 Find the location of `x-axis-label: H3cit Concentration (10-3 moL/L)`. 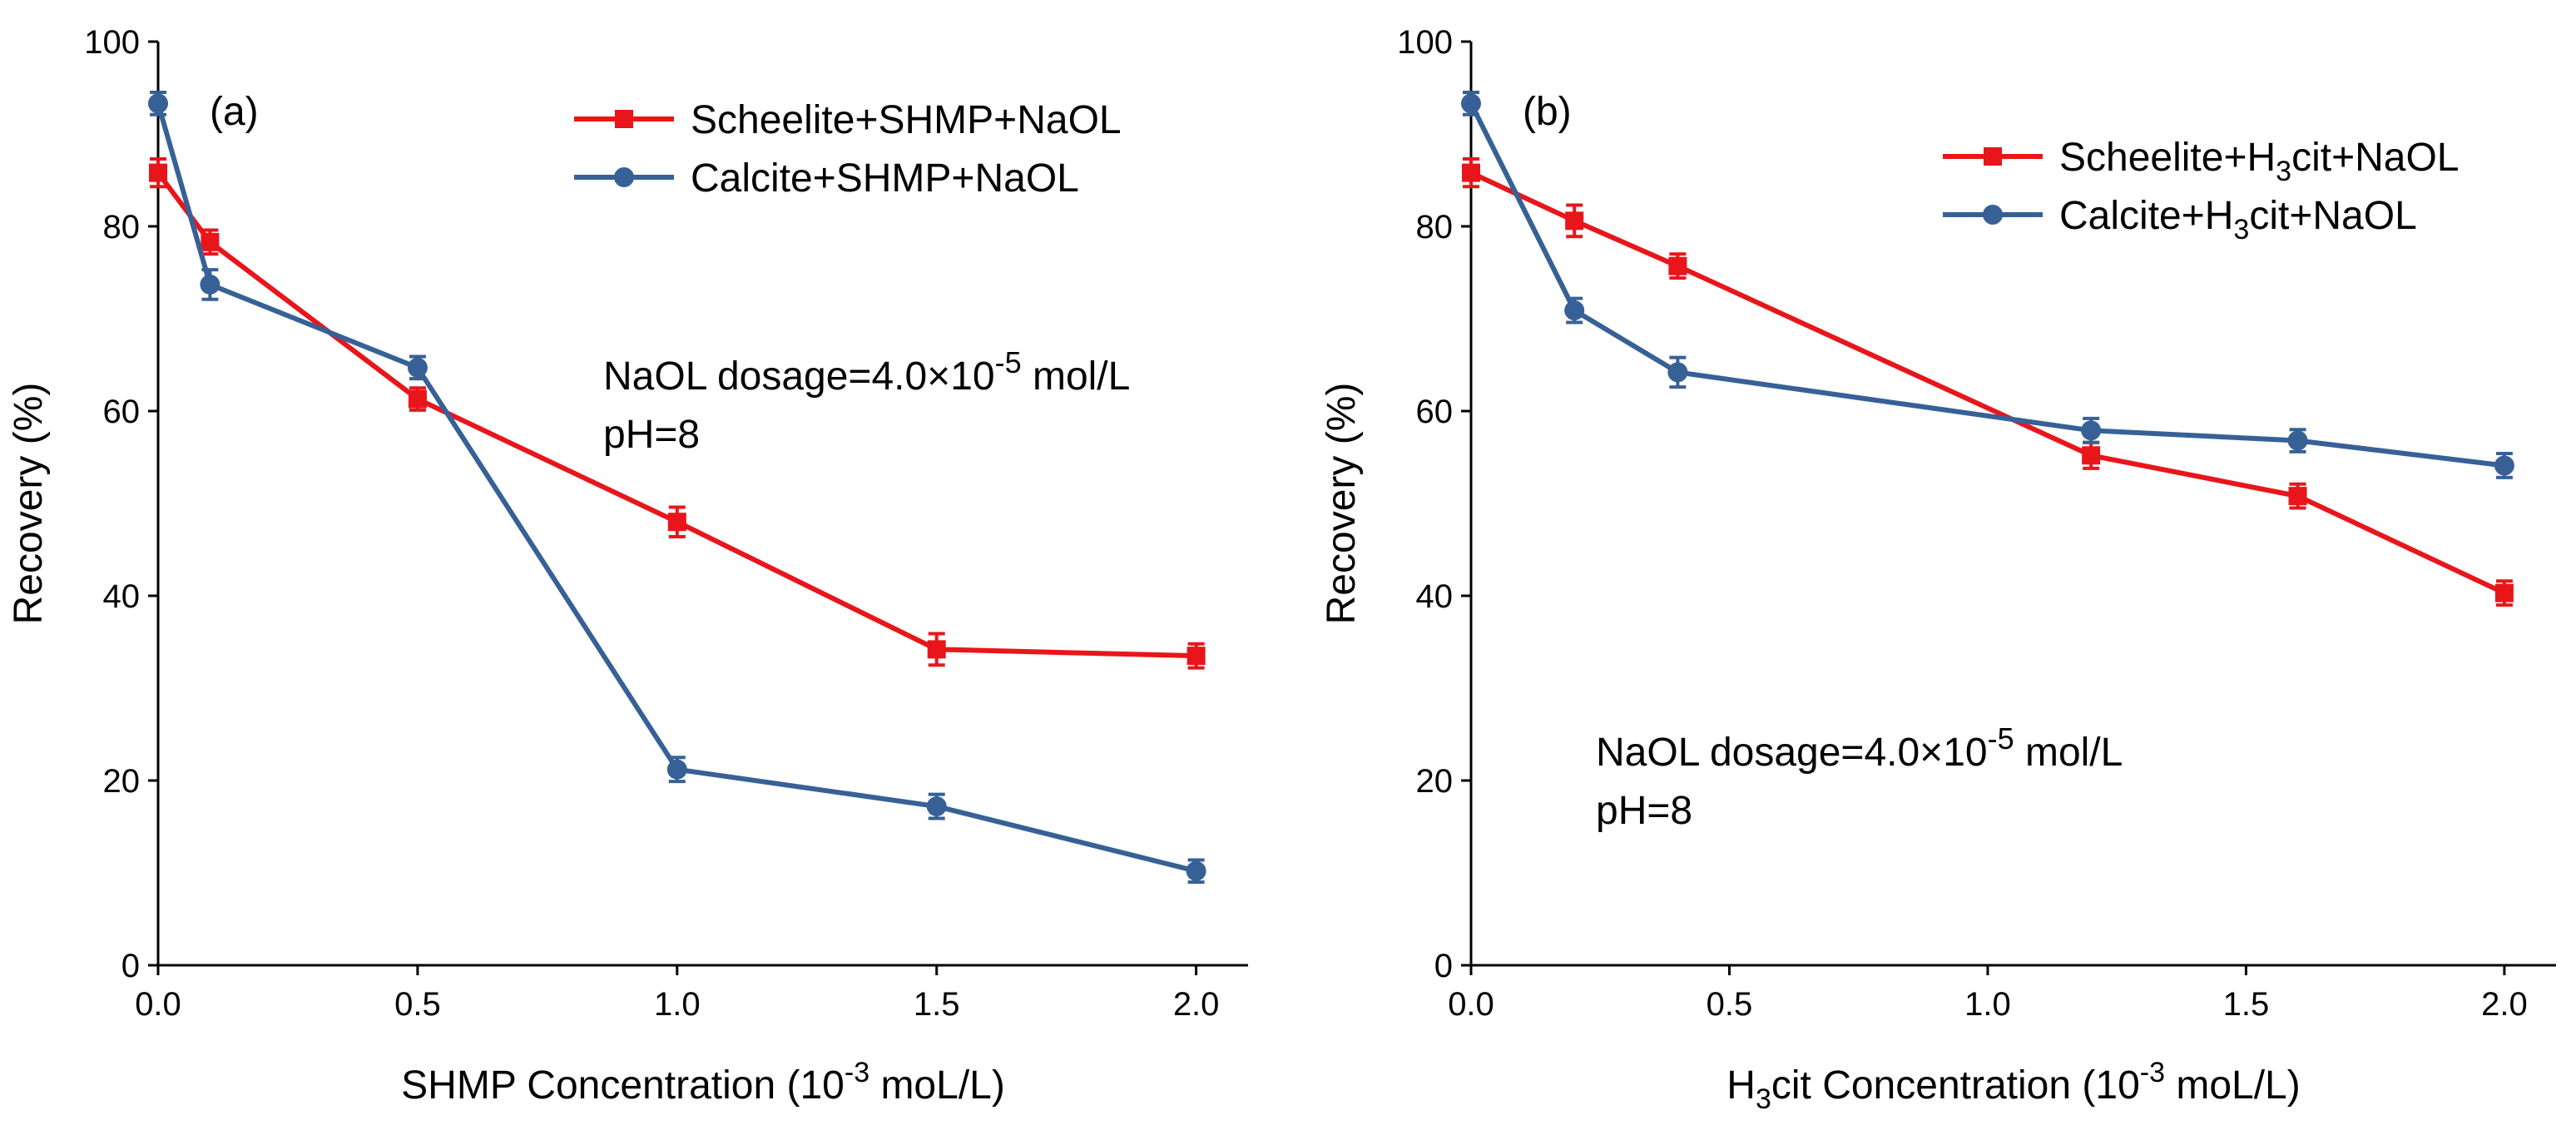

x-axis-label: H3cit Concentration (10-3 moL/L) is located at coordinates (2013, 1086).